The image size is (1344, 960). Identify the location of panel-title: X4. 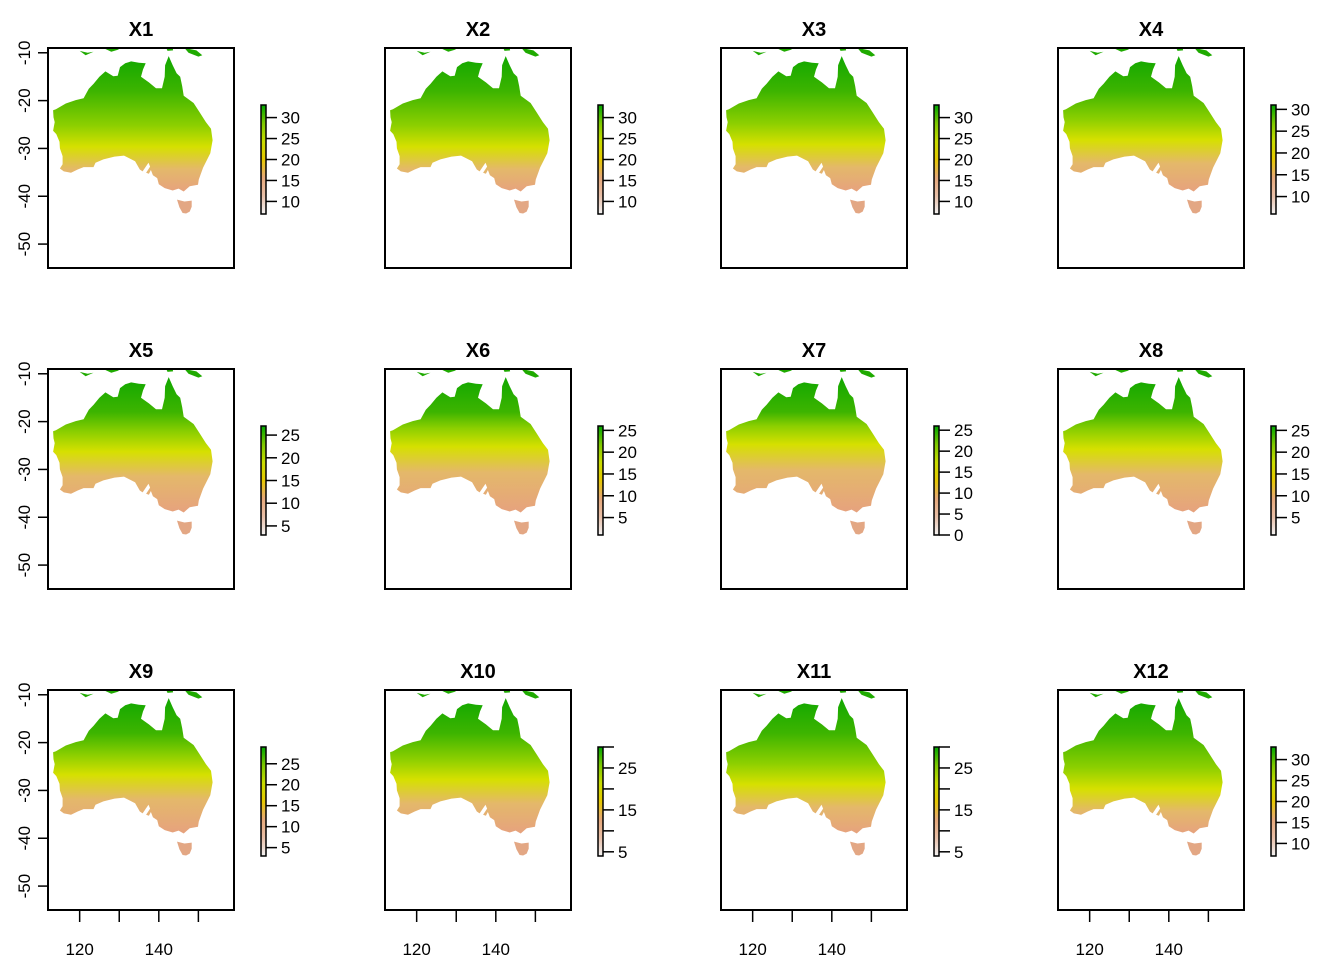
(1151, 30).